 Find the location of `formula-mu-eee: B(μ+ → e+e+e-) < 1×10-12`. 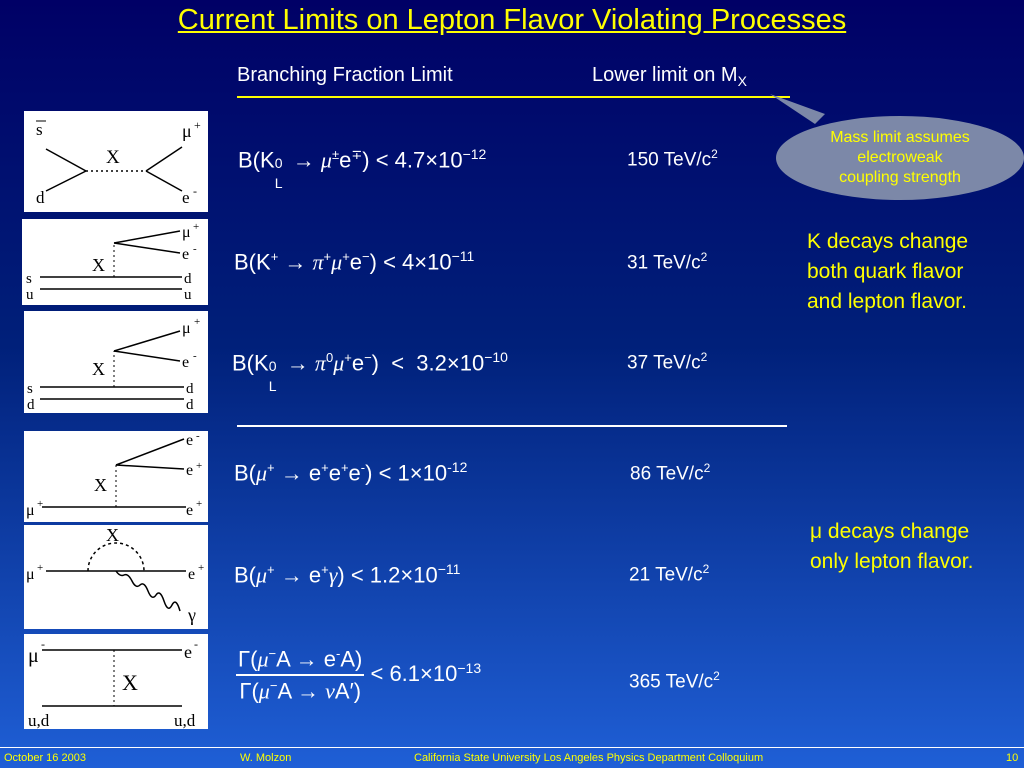

formula-mu-eee: B(μ+ → e+e+e-) < 1×10-12 is located at coordinates (351, 472).